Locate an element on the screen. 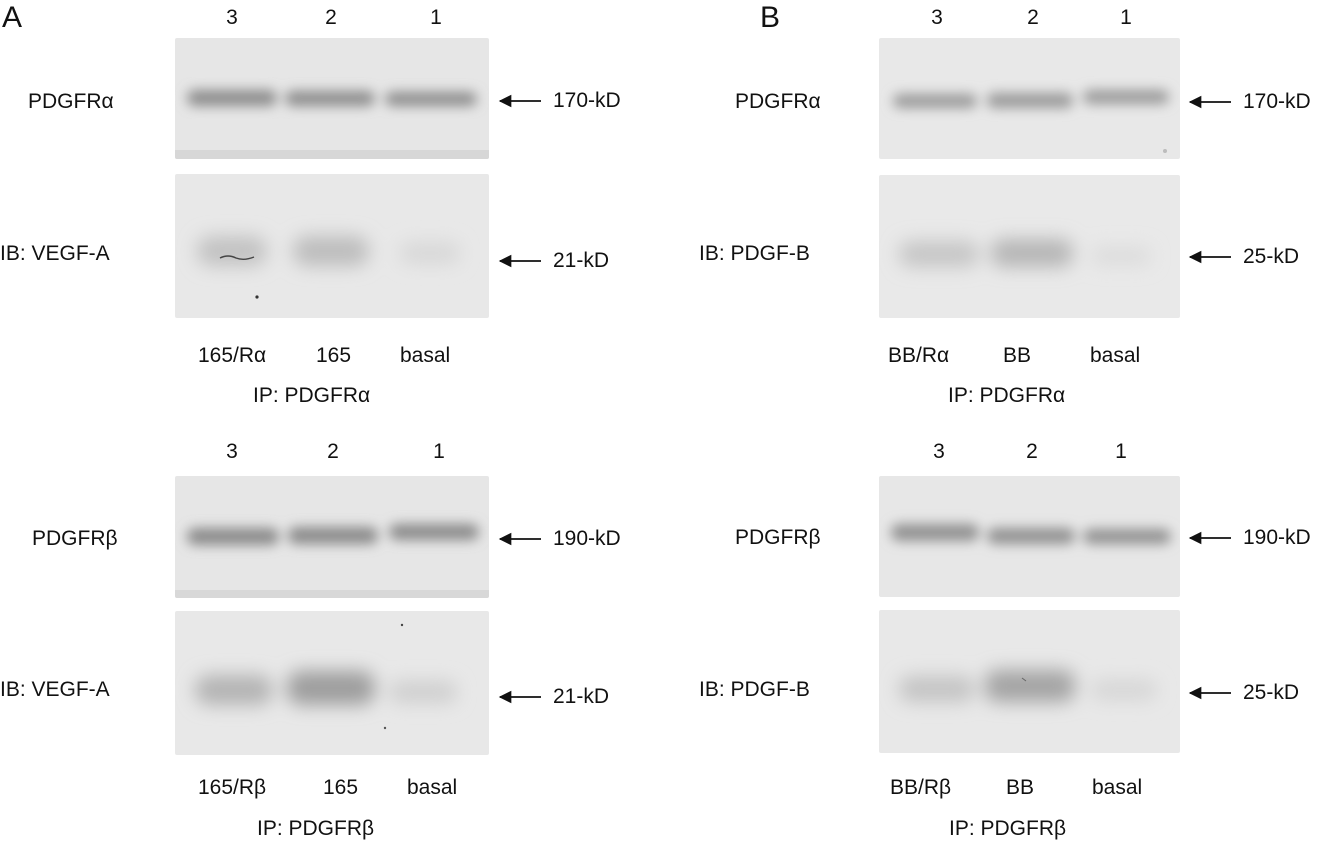  panel-letter-b: B is located at coordinates (770, 17).